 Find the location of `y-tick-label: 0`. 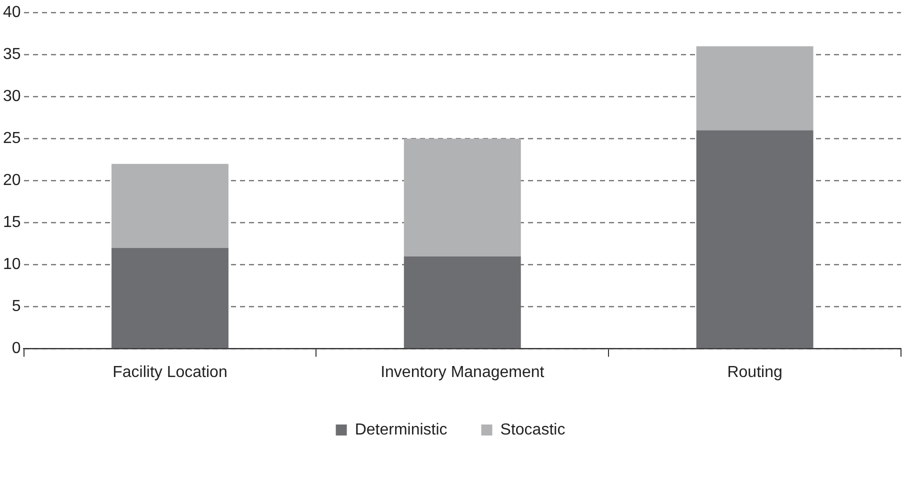

y-tick-label: 0 is located at coordinates (16, 349).